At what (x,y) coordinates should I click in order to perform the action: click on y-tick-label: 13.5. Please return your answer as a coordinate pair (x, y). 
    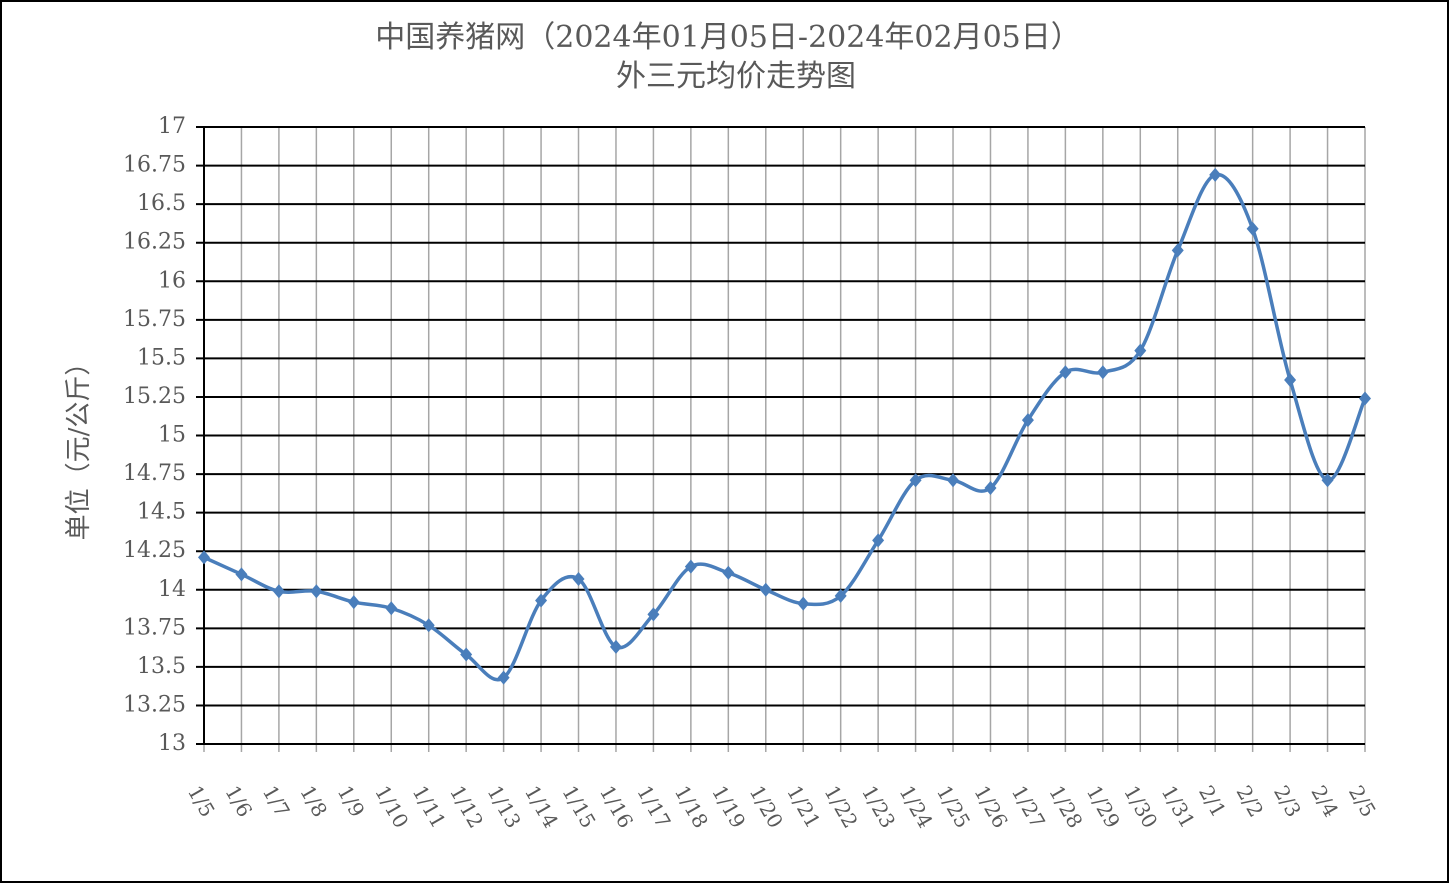
    Looking at the image, I should click on (161, 666).